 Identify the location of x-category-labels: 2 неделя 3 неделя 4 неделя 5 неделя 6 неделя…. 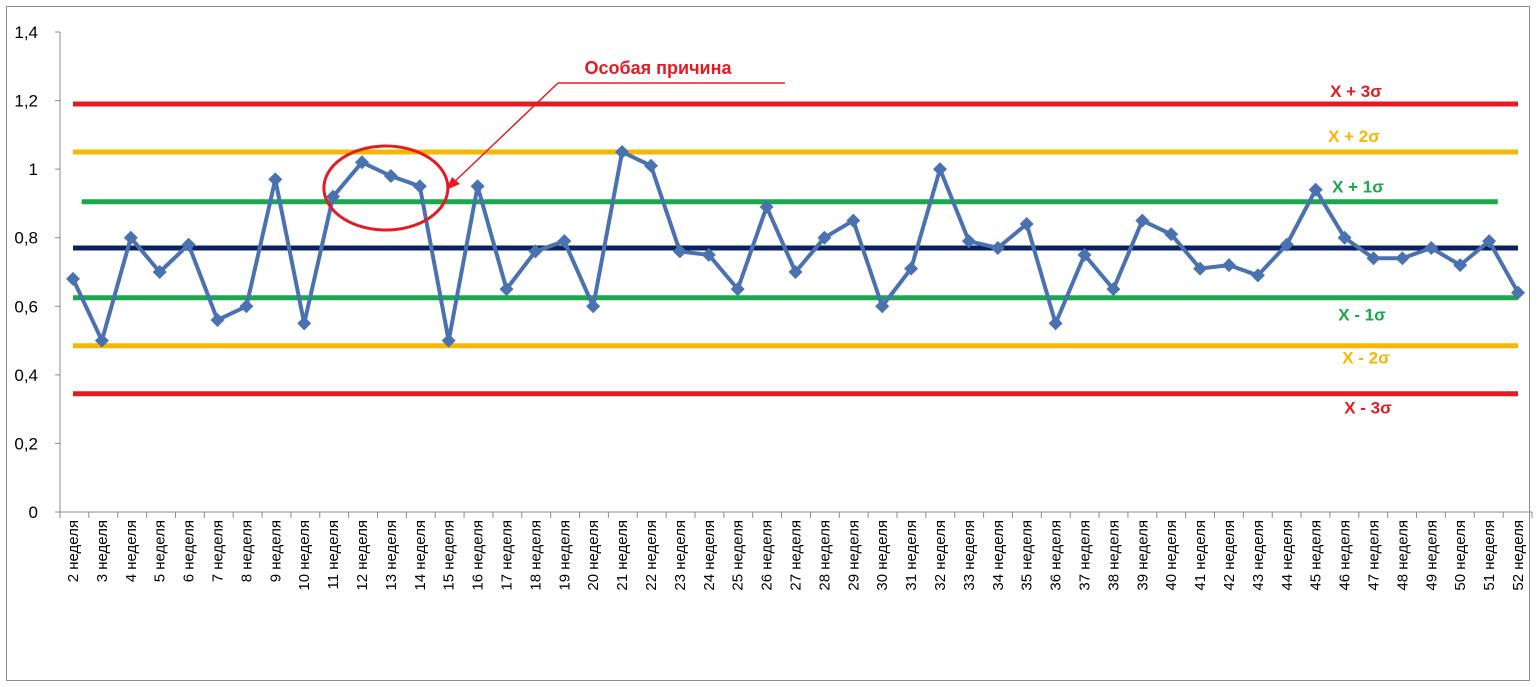
(796, 551).